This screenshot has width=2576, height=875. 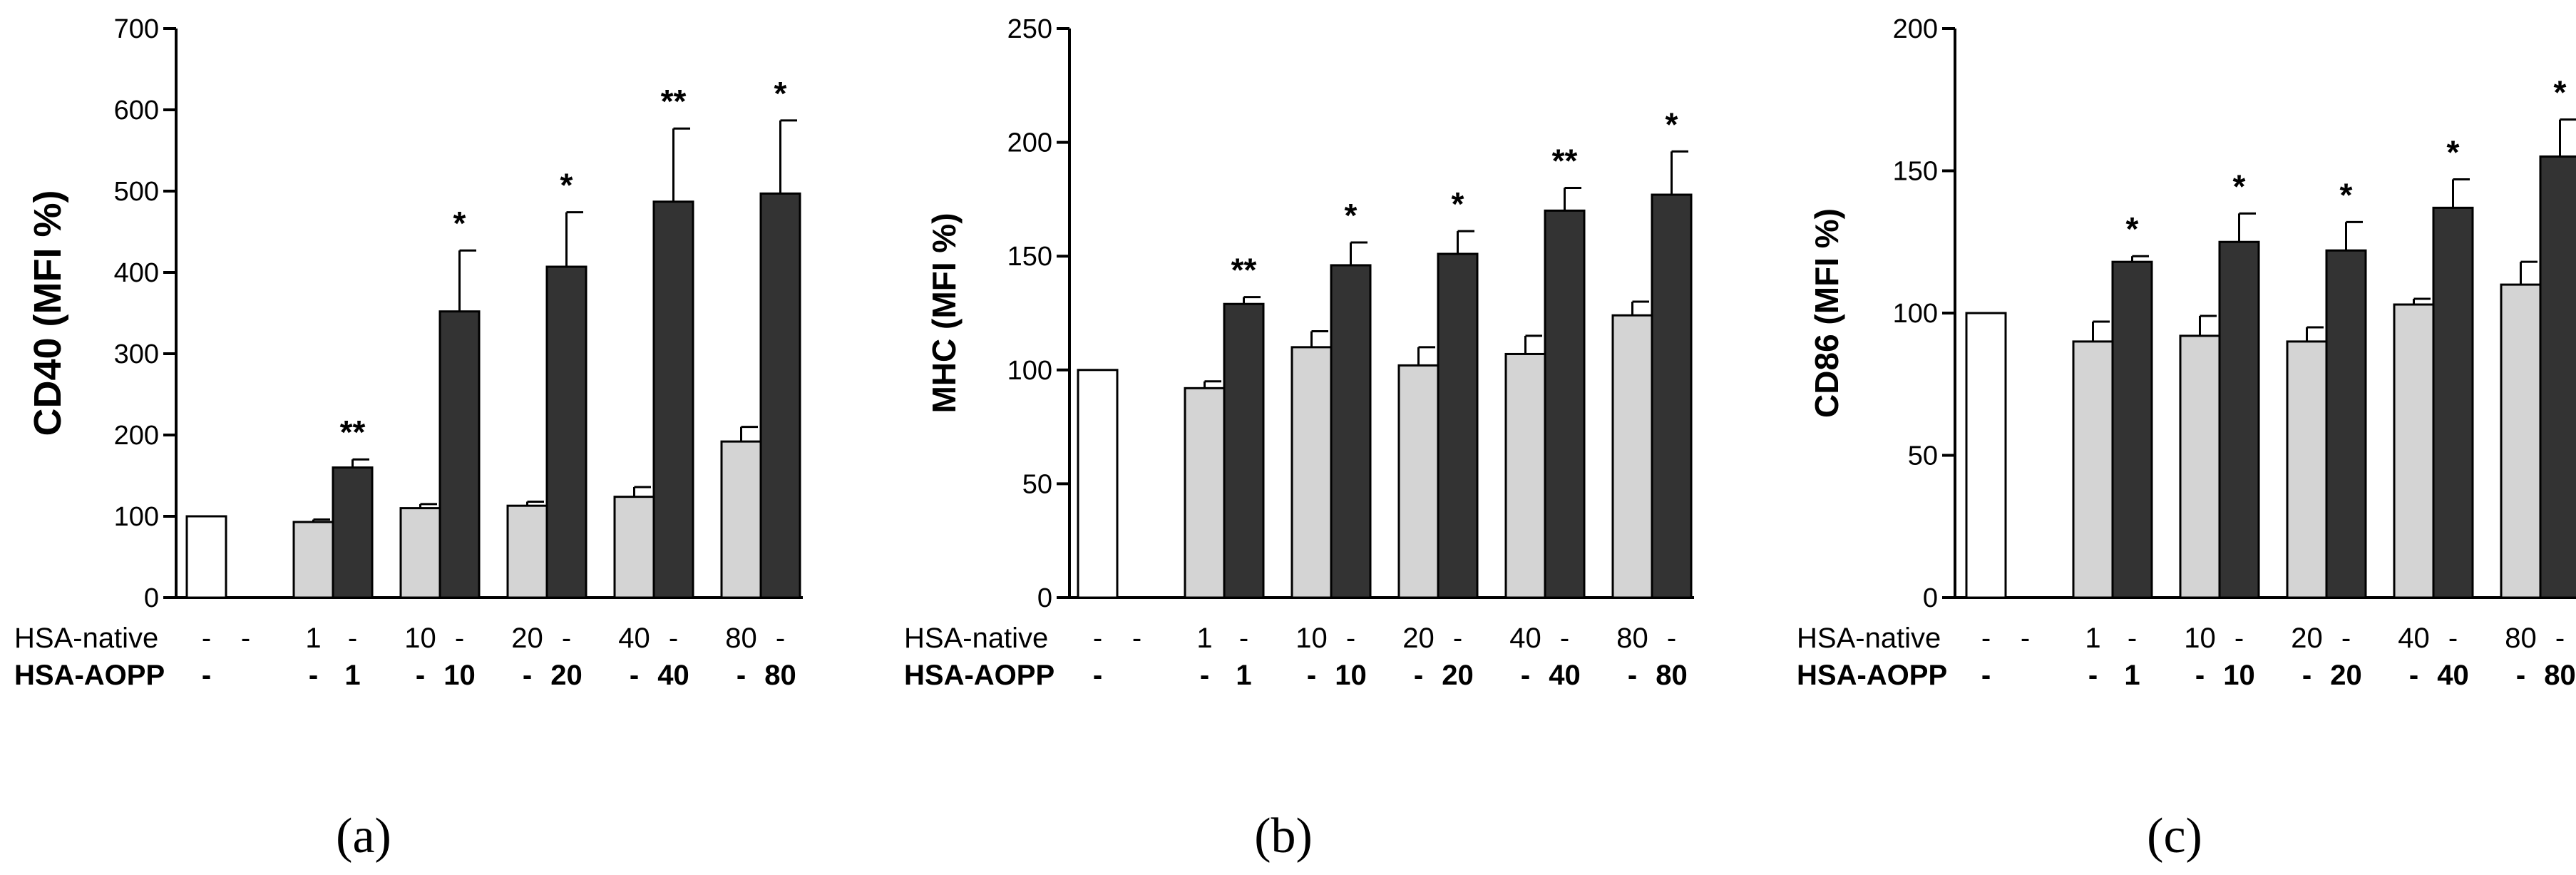 I want to click on panel-c-native-value: 80, so click(x=2521, y=638).